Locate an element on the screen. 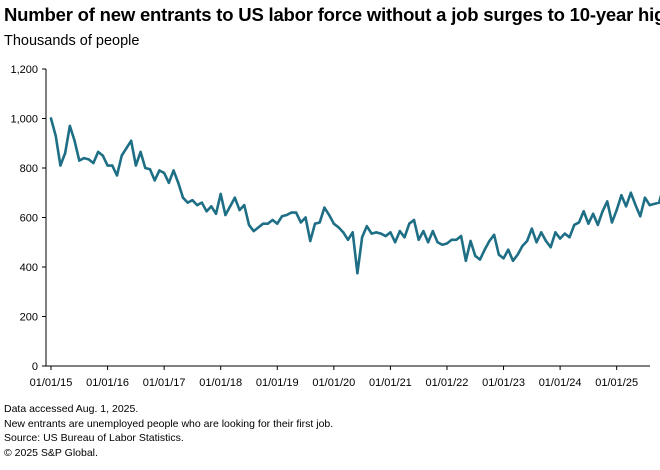 The image size is (660, 470). x-tick-label: 01/01/25 is located at coordinates (616, 383).